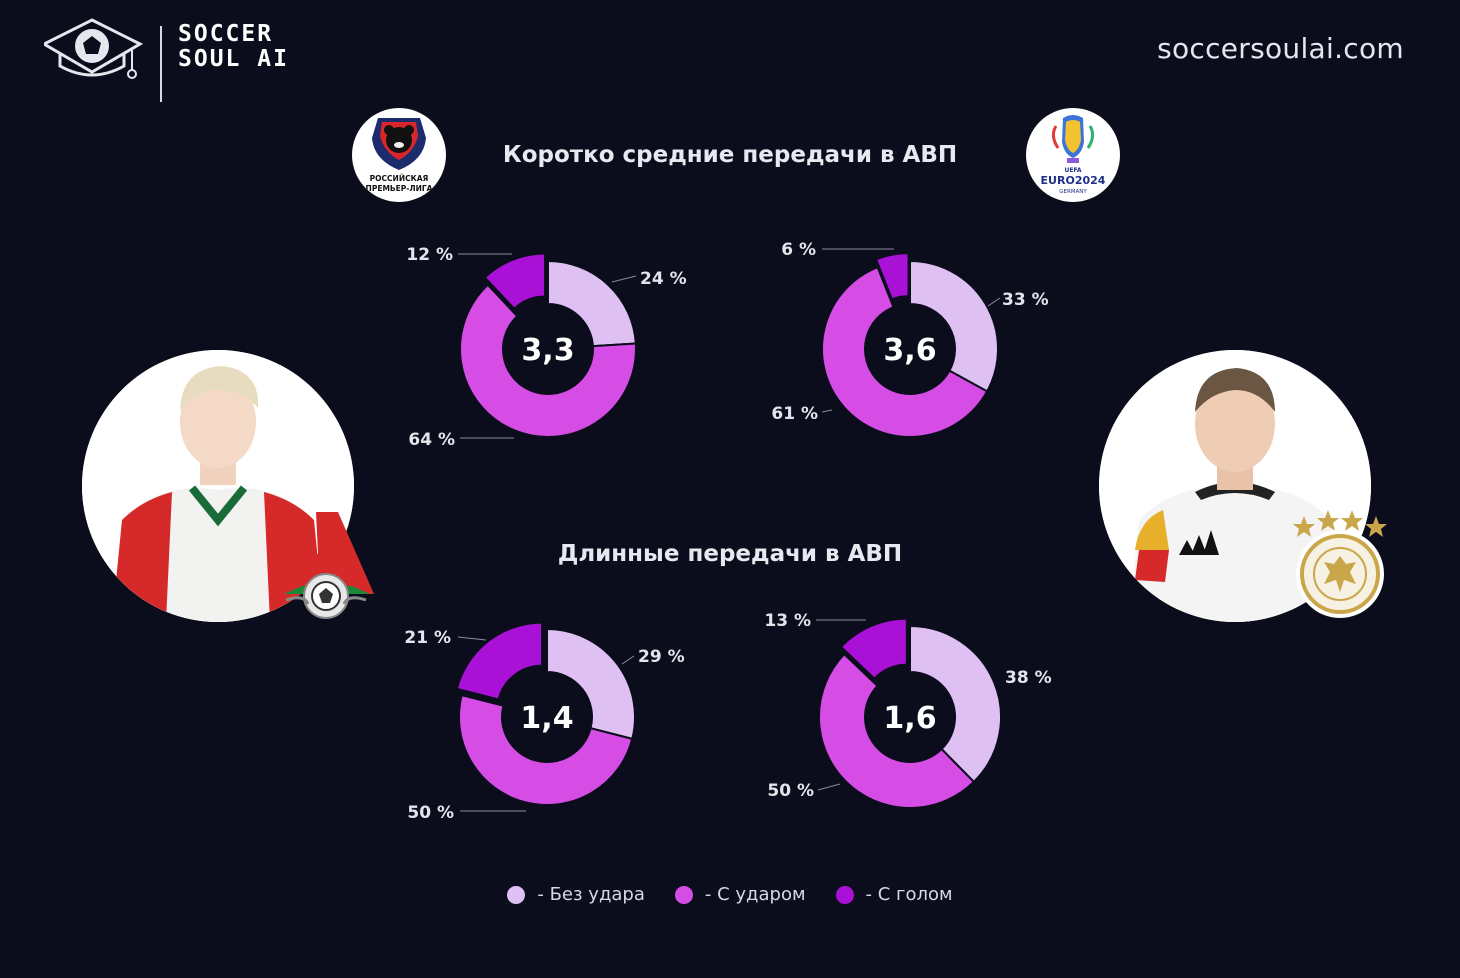 This screenshot has width=1460, height=978. Describe the element at coordinates (546, 718) in the screenshot. I see `donut-center-value: 1,4` at that location.